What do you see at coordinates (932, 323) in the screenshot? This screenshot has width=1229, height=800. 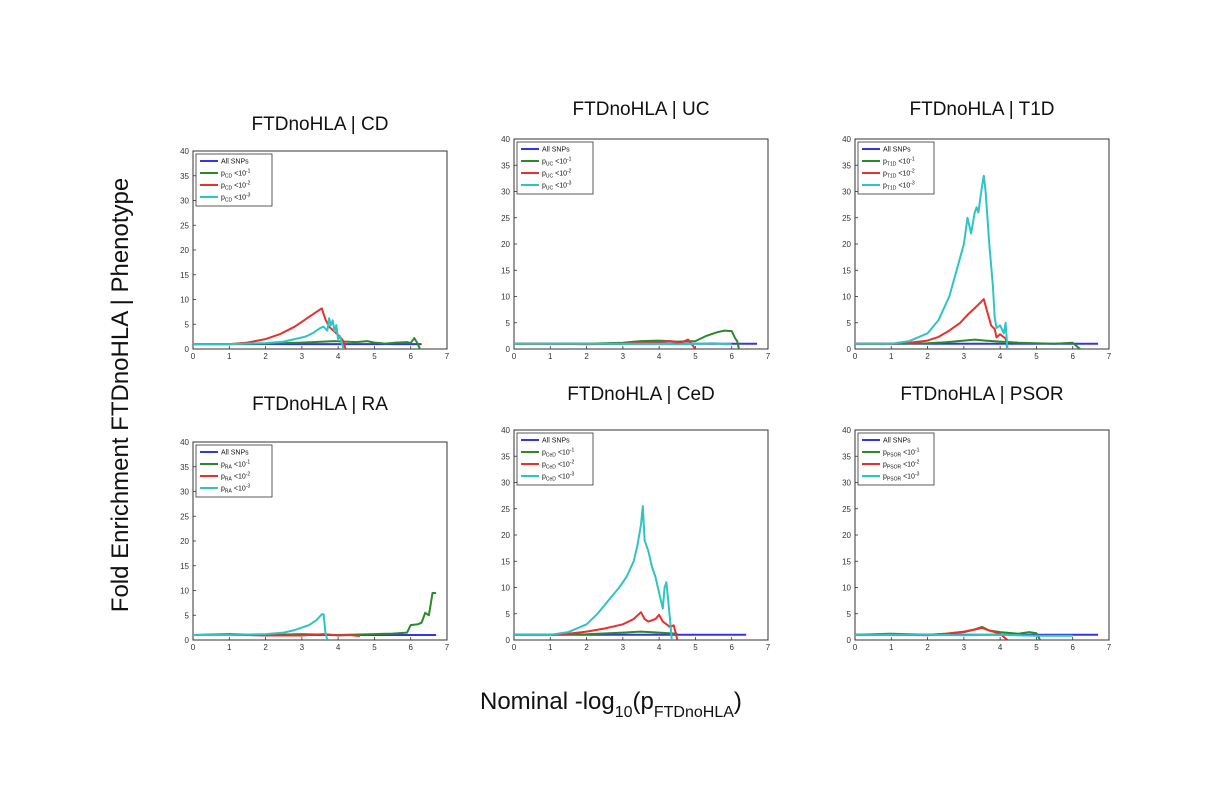 I see `series-line-p2` at bounding box center [932, 323].